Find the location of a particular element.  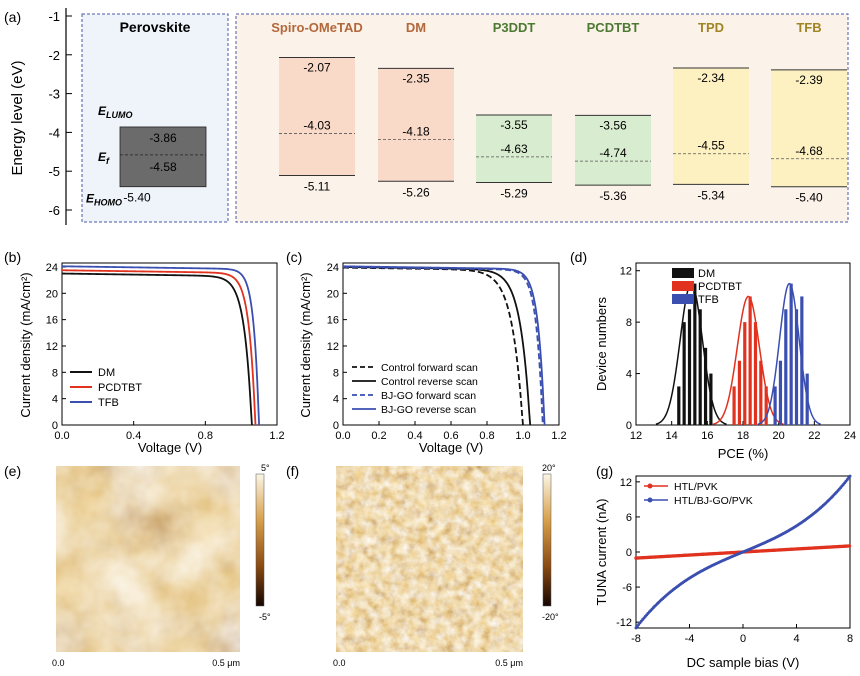

x-tick-label: 0.8 is located at coordinates (205, 436).